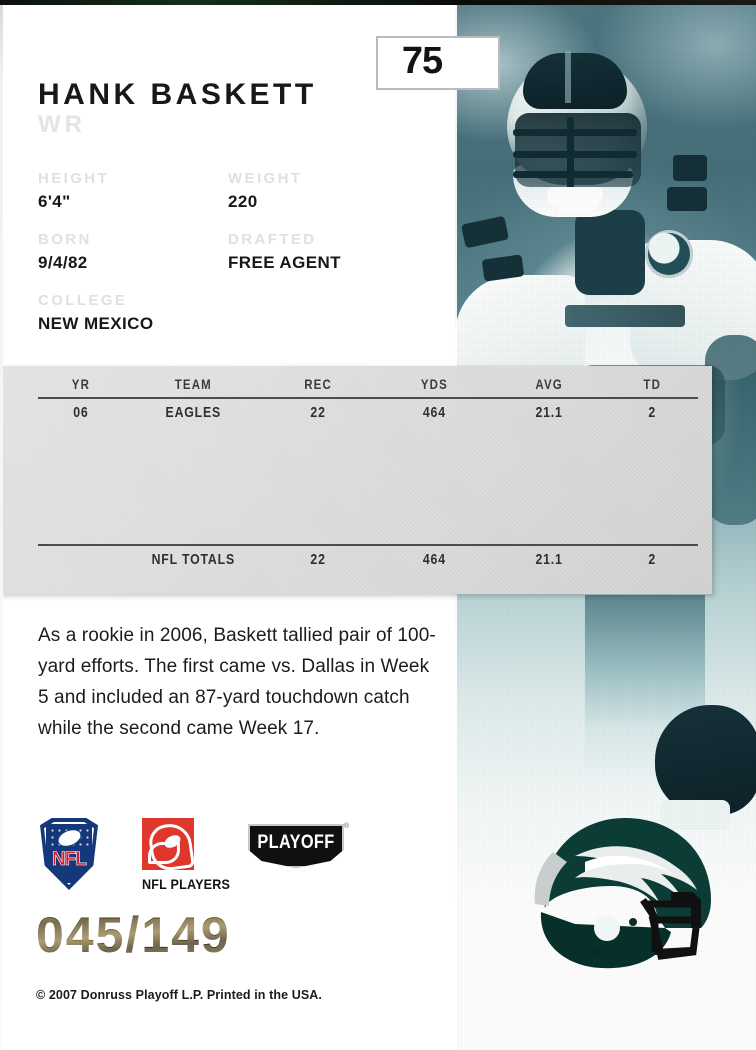 Image resolution: width=756 pixels, height=1050 pixels. What do you see at coordinates (368, 559) in the screenshot?
I see `totals-row: NFL TOTALS 22 464 21.1 2` at bounding box center [368, 559].